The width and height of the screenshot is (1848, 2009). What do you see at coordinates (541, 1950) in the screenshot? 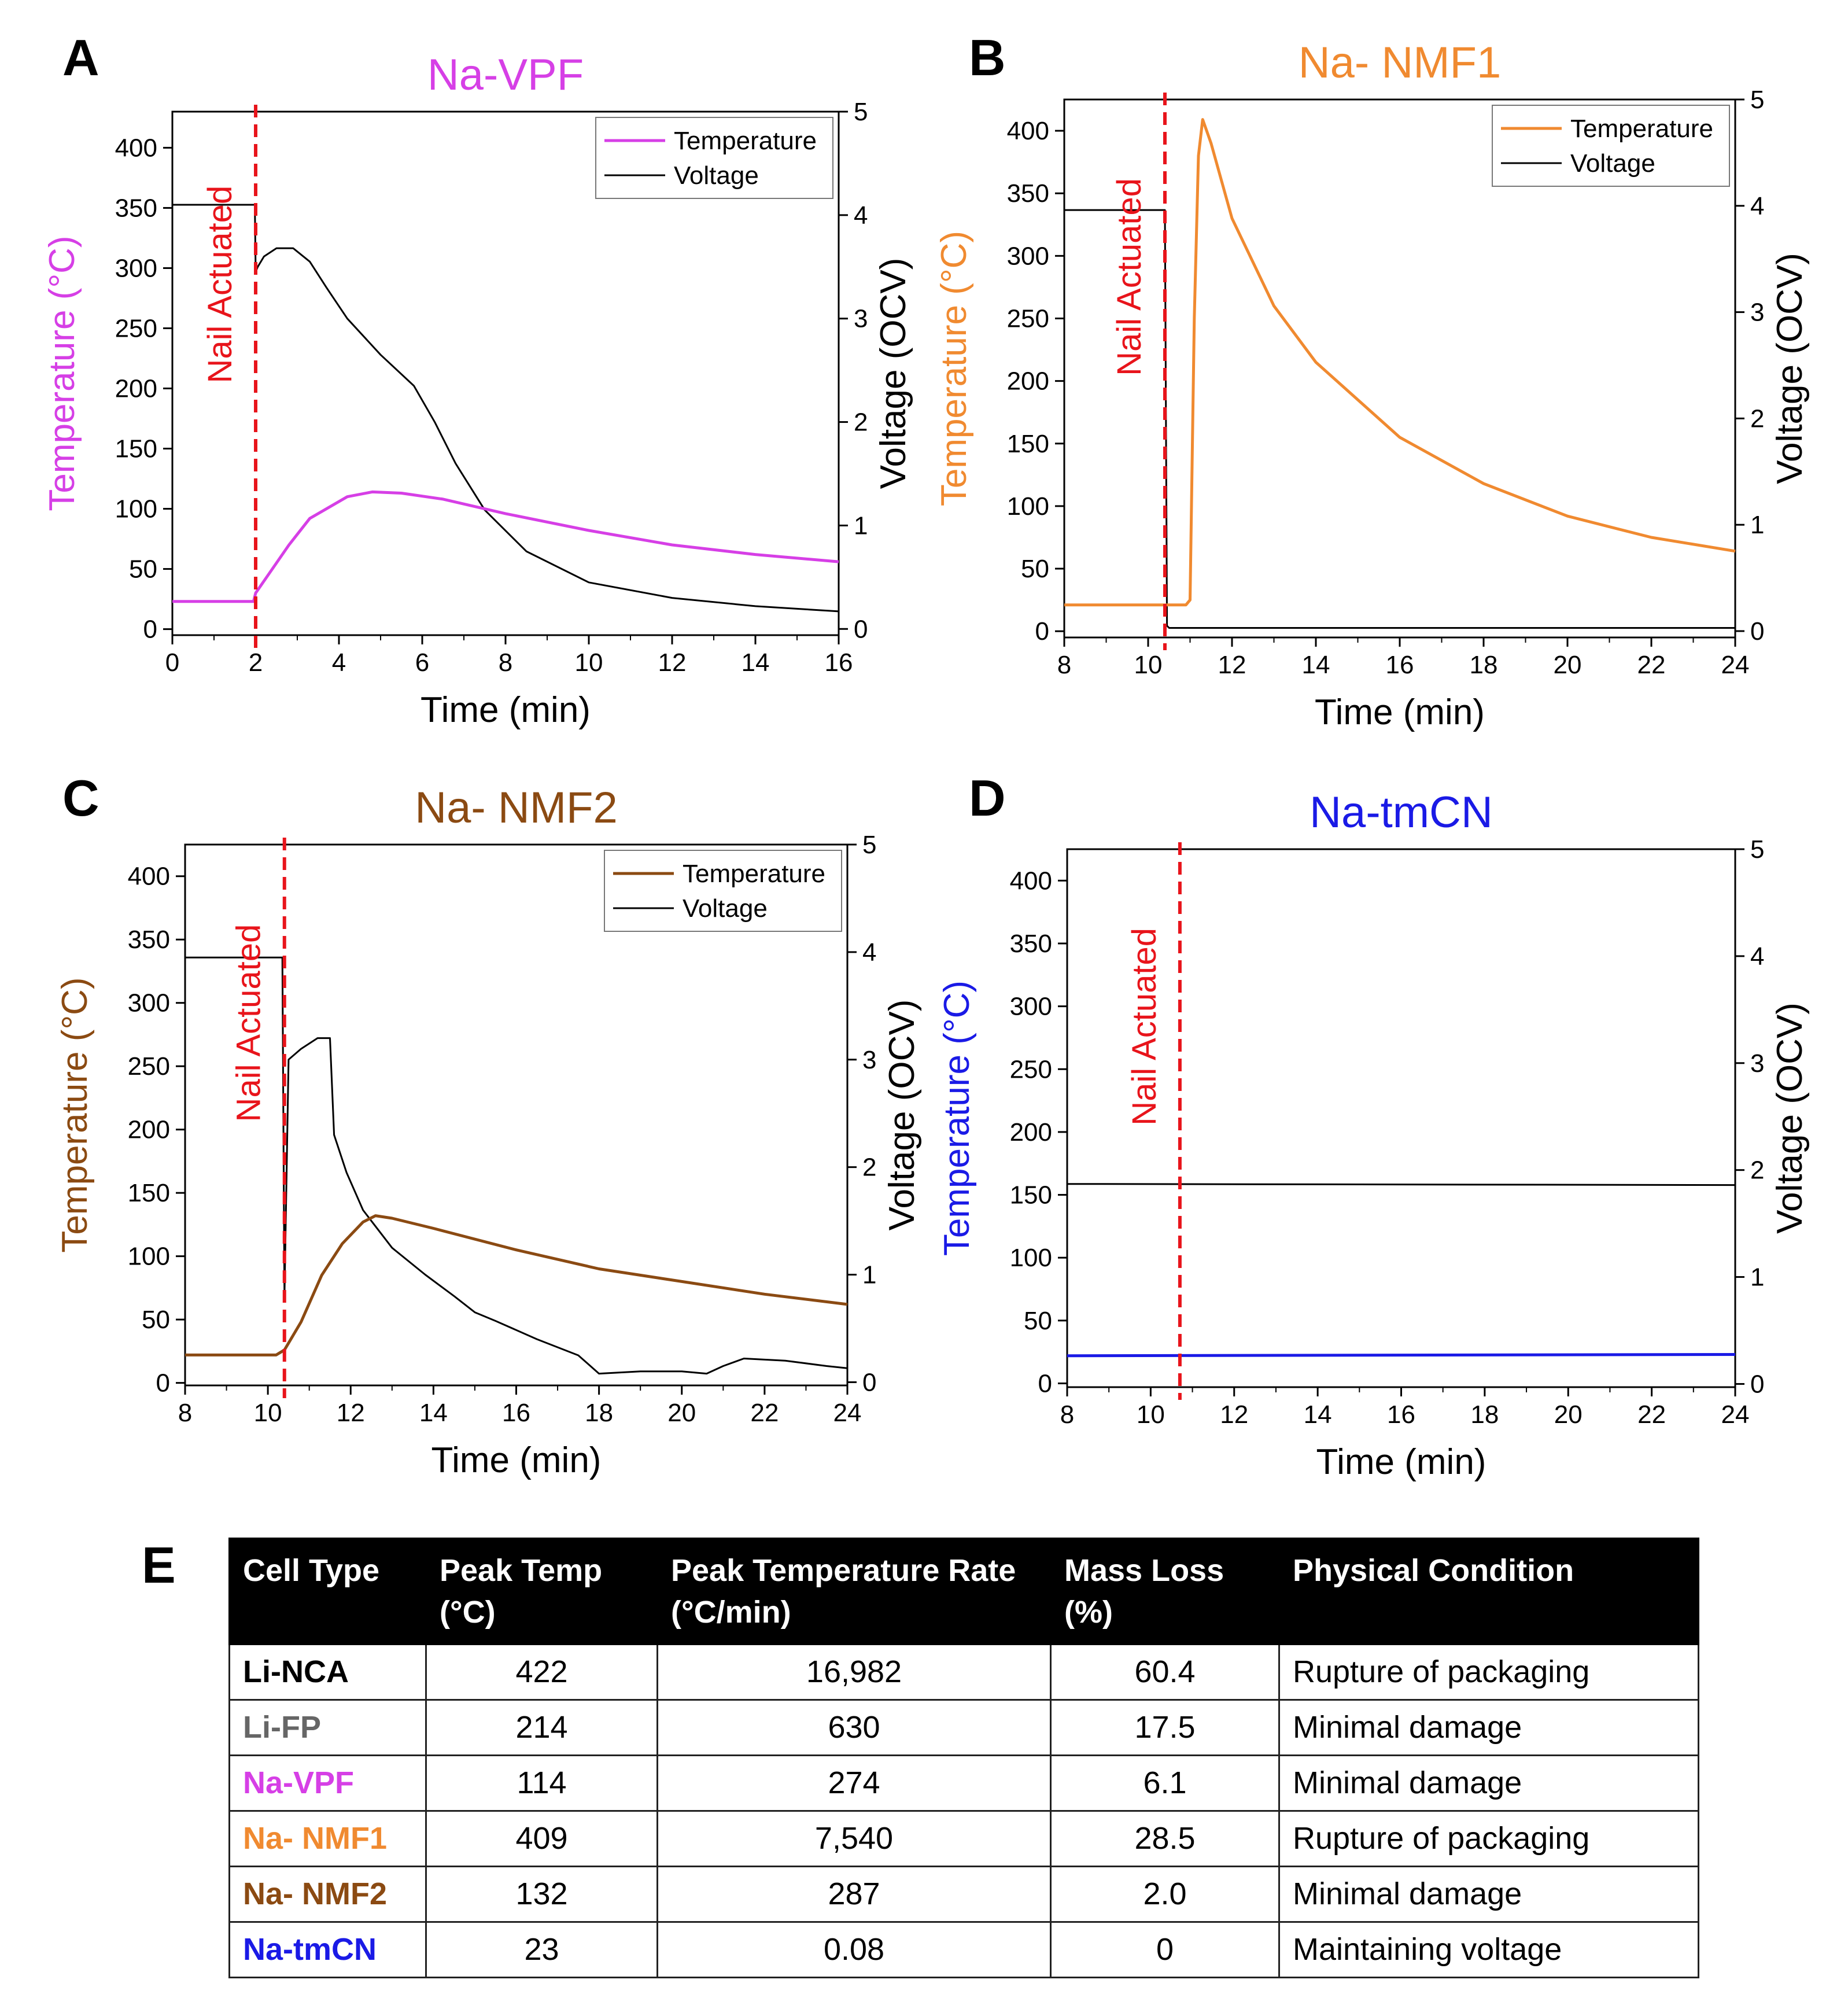
I see `peak-temp-cell: 23` at bounding box center [541, 1950].